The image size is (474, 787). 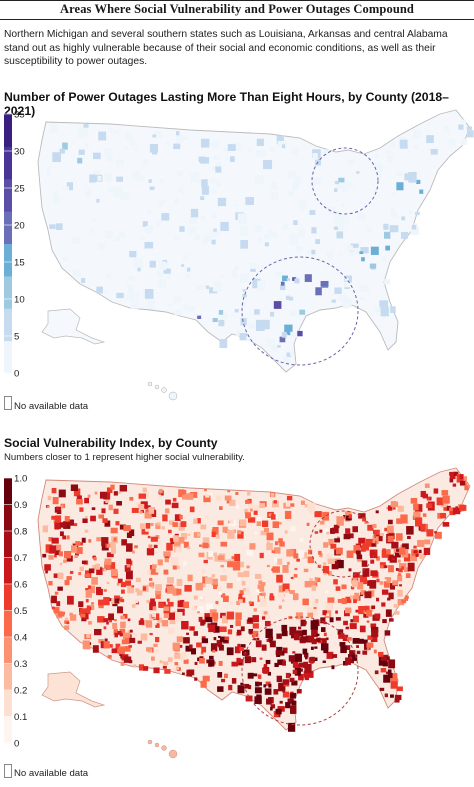 I want to click on svi-map-title: Social Vulnerability Index, by County, so click(x=111, y=443).